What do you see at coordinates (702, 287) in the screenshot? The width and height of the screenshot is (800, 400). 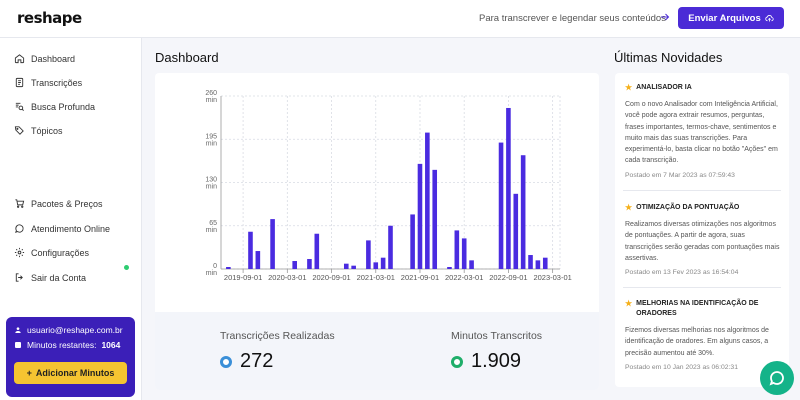 I see `divider` at bounding box center [702, 287].